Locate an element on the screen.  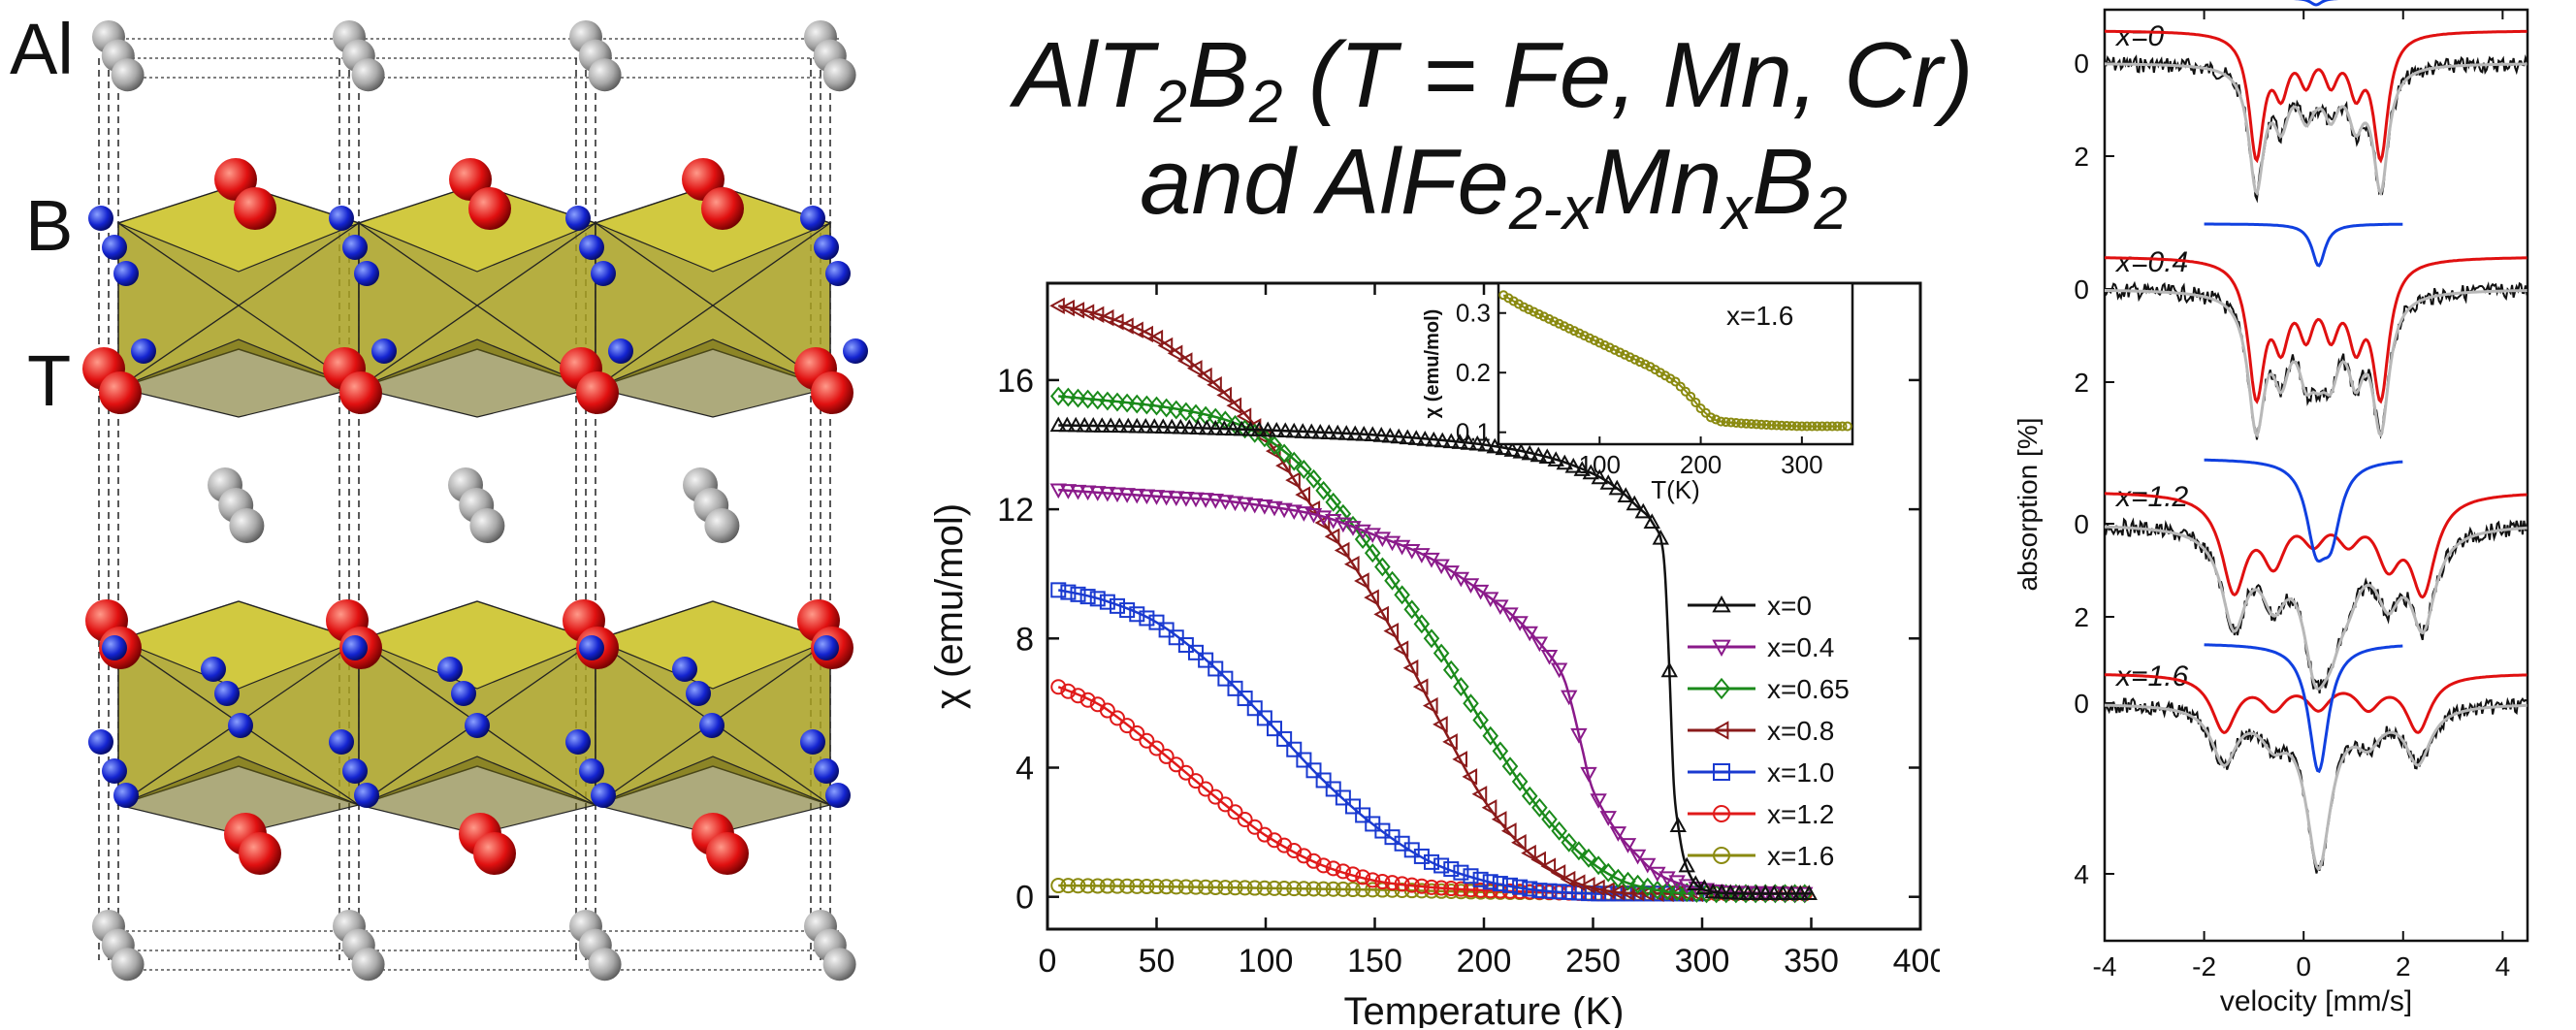
fit-component-red is located at coordinates (2316, 330).